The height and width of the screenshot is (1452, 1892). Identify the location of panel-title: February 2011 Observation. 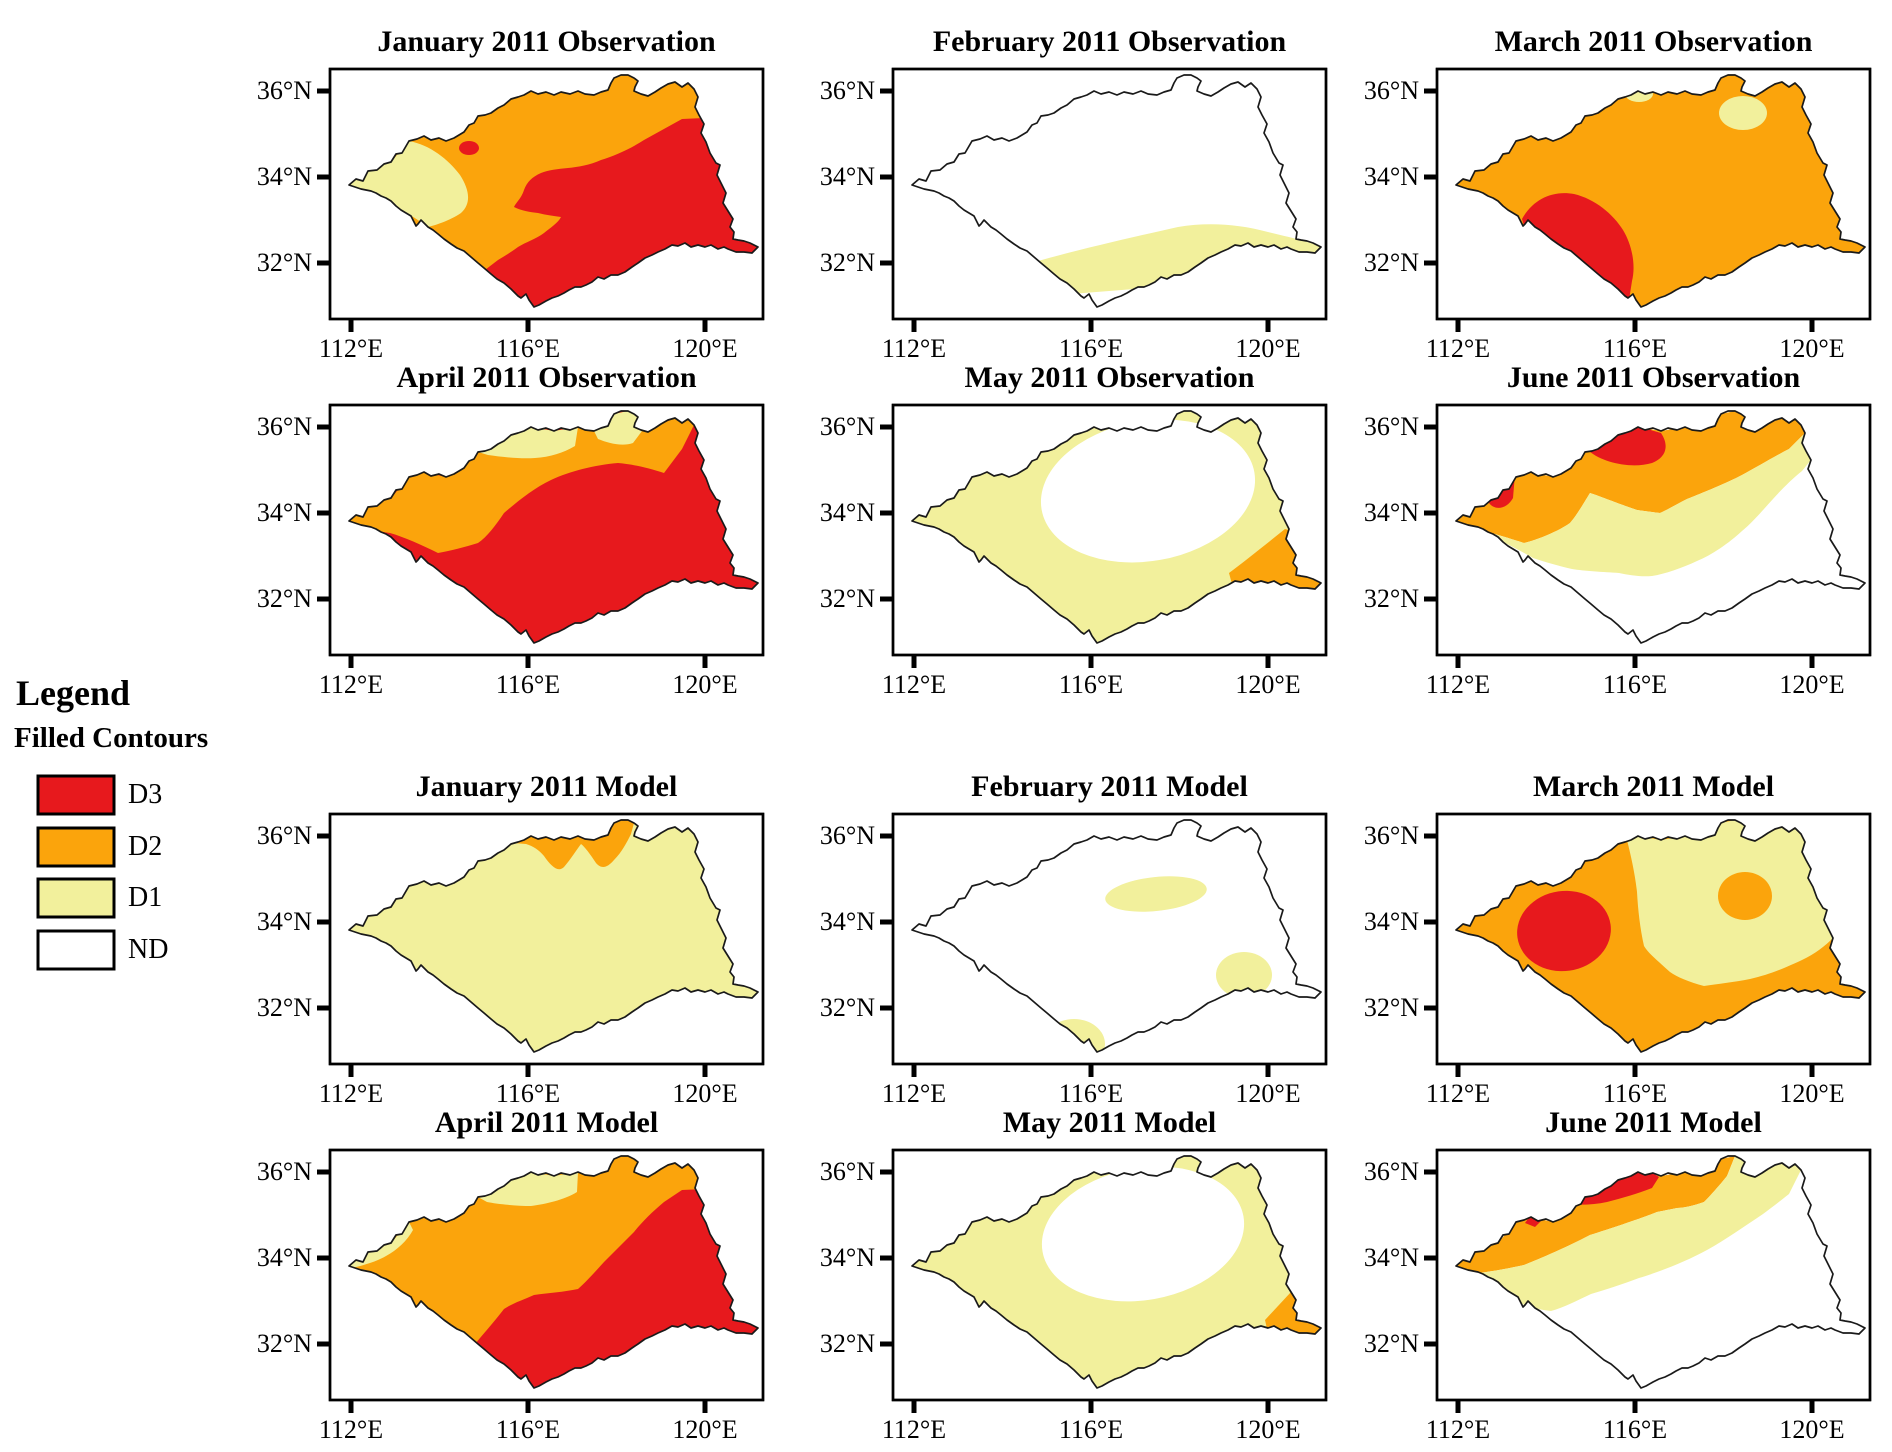
(1109, 41).